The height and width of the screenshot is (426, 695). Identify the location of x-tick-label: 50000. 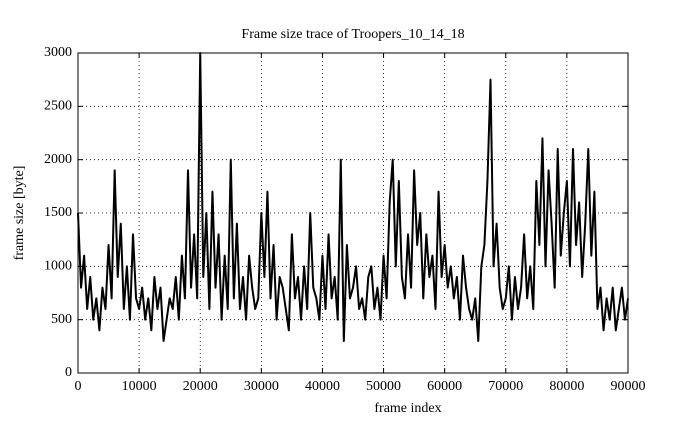
(383, 386).